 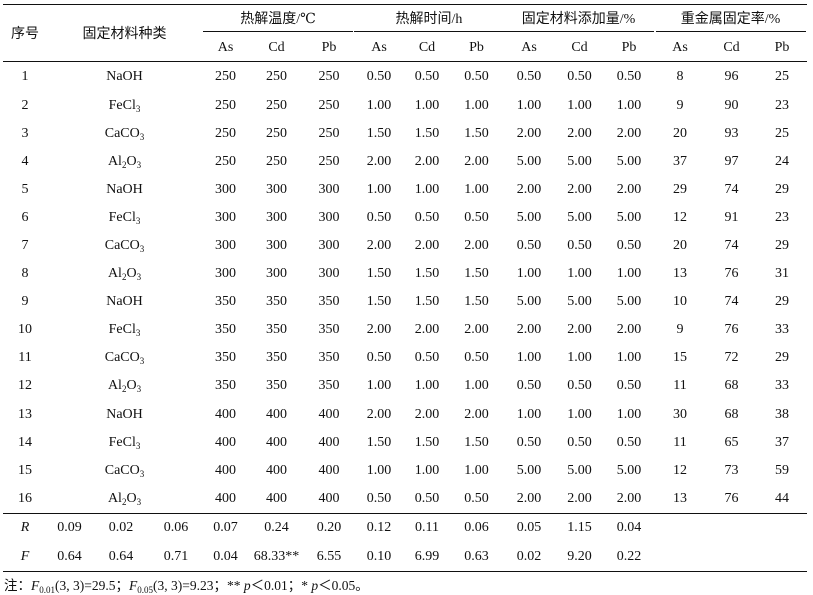 What do you see at coordinates (680, 133) in the screenshot?
I see `rate-cell: 20` at bounding box center [680, 133].